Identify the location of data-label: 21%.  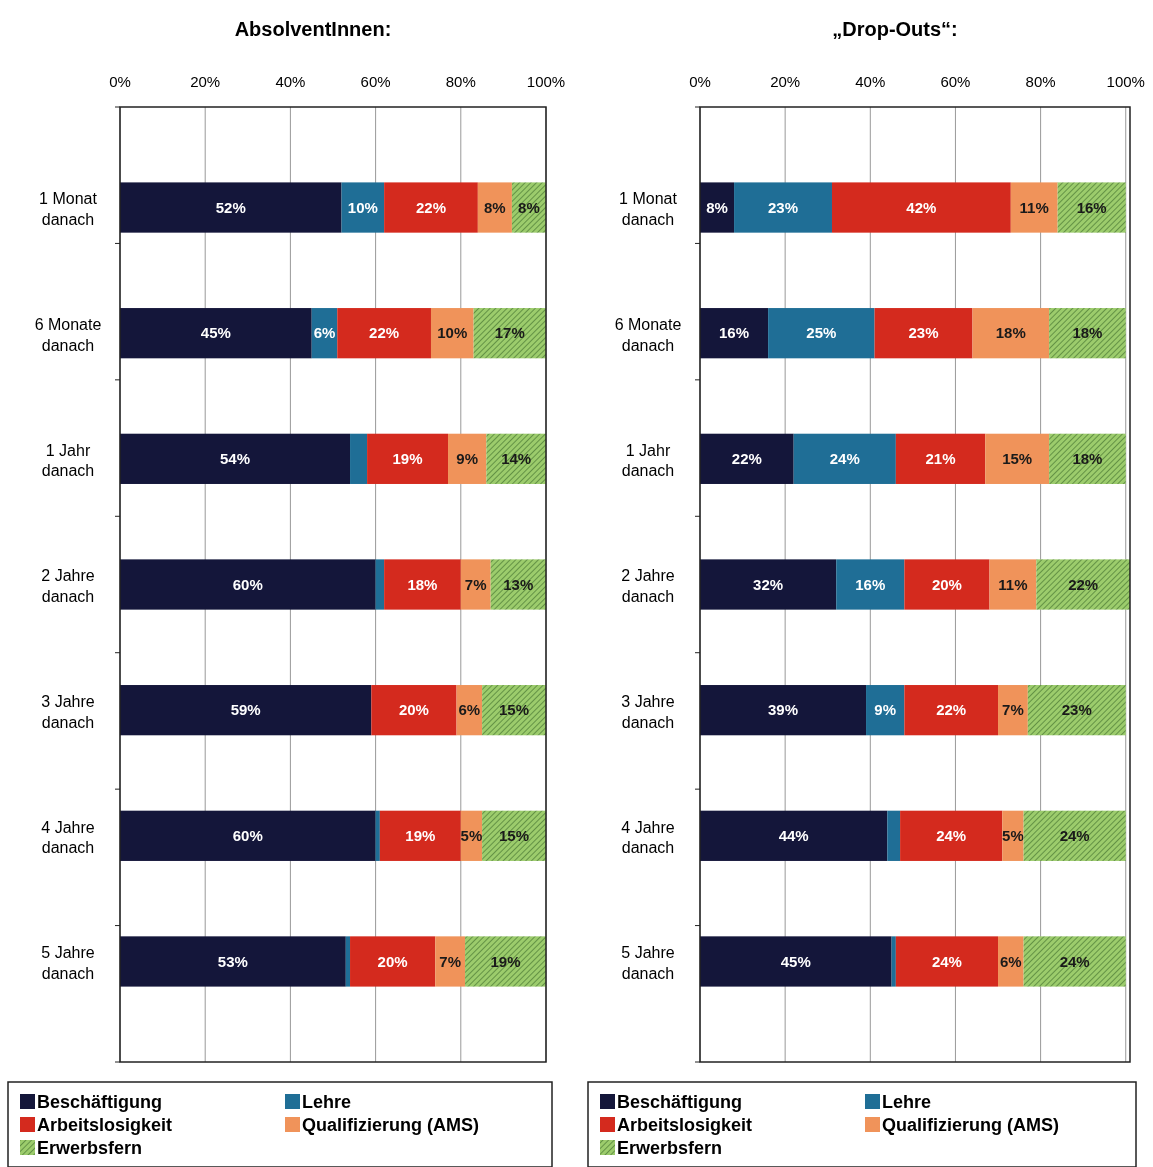
(940, 459).